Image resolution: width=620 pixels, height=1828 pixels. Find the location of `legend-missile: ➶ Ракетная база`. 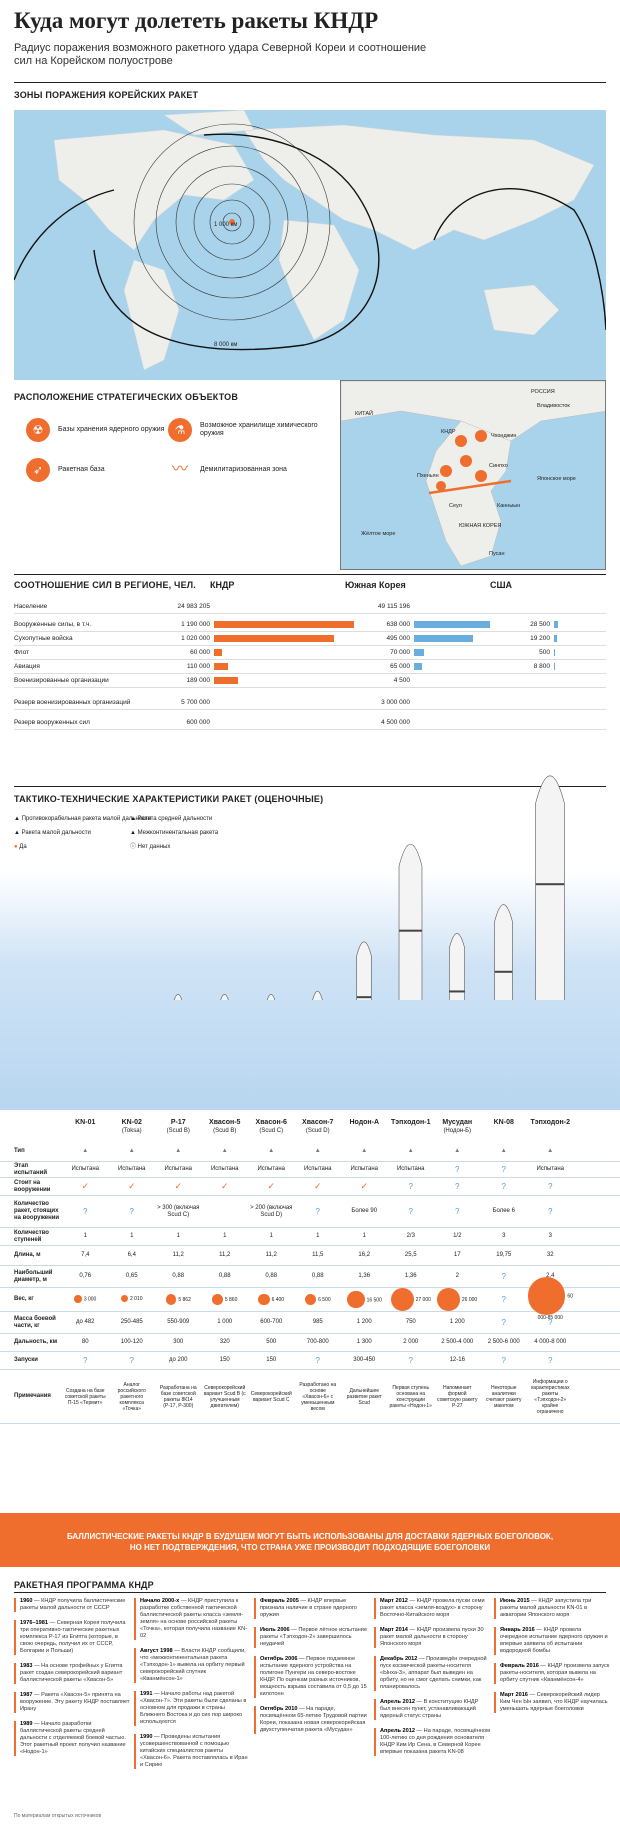

legend-missile: ➶ Ракетная база is located at coordinates (96, 470).